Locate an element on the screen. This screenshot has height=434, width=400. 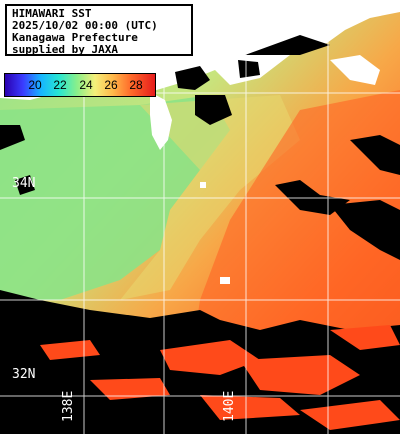
legend-label: 26 is located at coordinates (111, 85).